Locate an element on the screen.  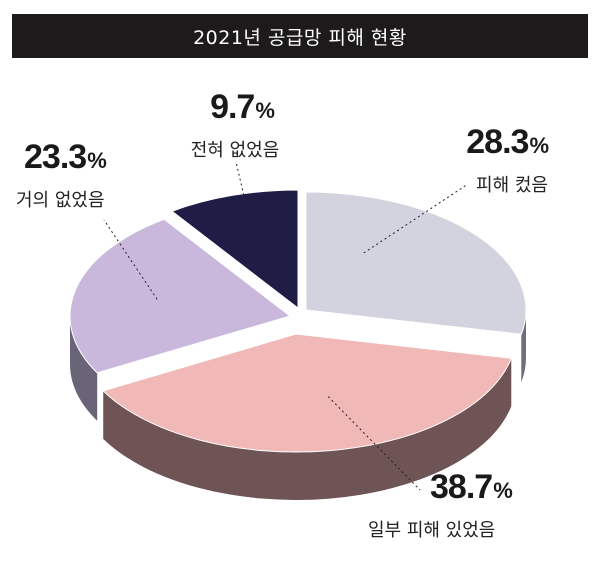
slice-label-partial: 38.7% 일부 피해 있었음 is located at coordinates (468, 506).